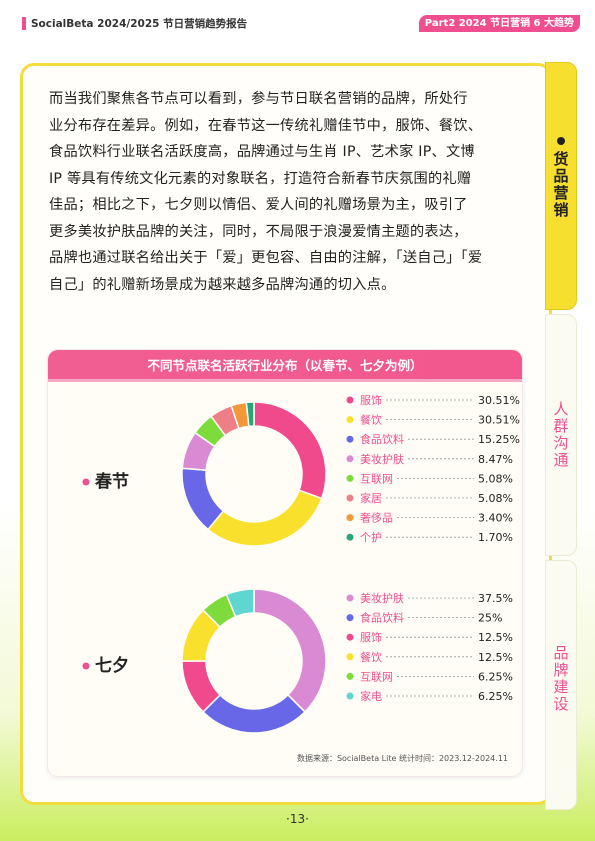 The image size is (595, 841). I want to click on tab-label: 货品营销, so click(560, 185).